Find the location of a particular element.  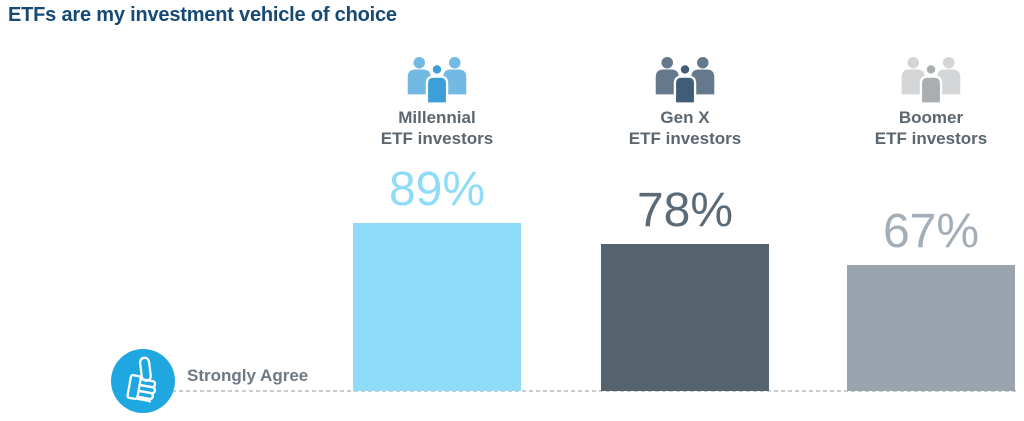

baseline-dashed-line is located at coordinates (595, 391).